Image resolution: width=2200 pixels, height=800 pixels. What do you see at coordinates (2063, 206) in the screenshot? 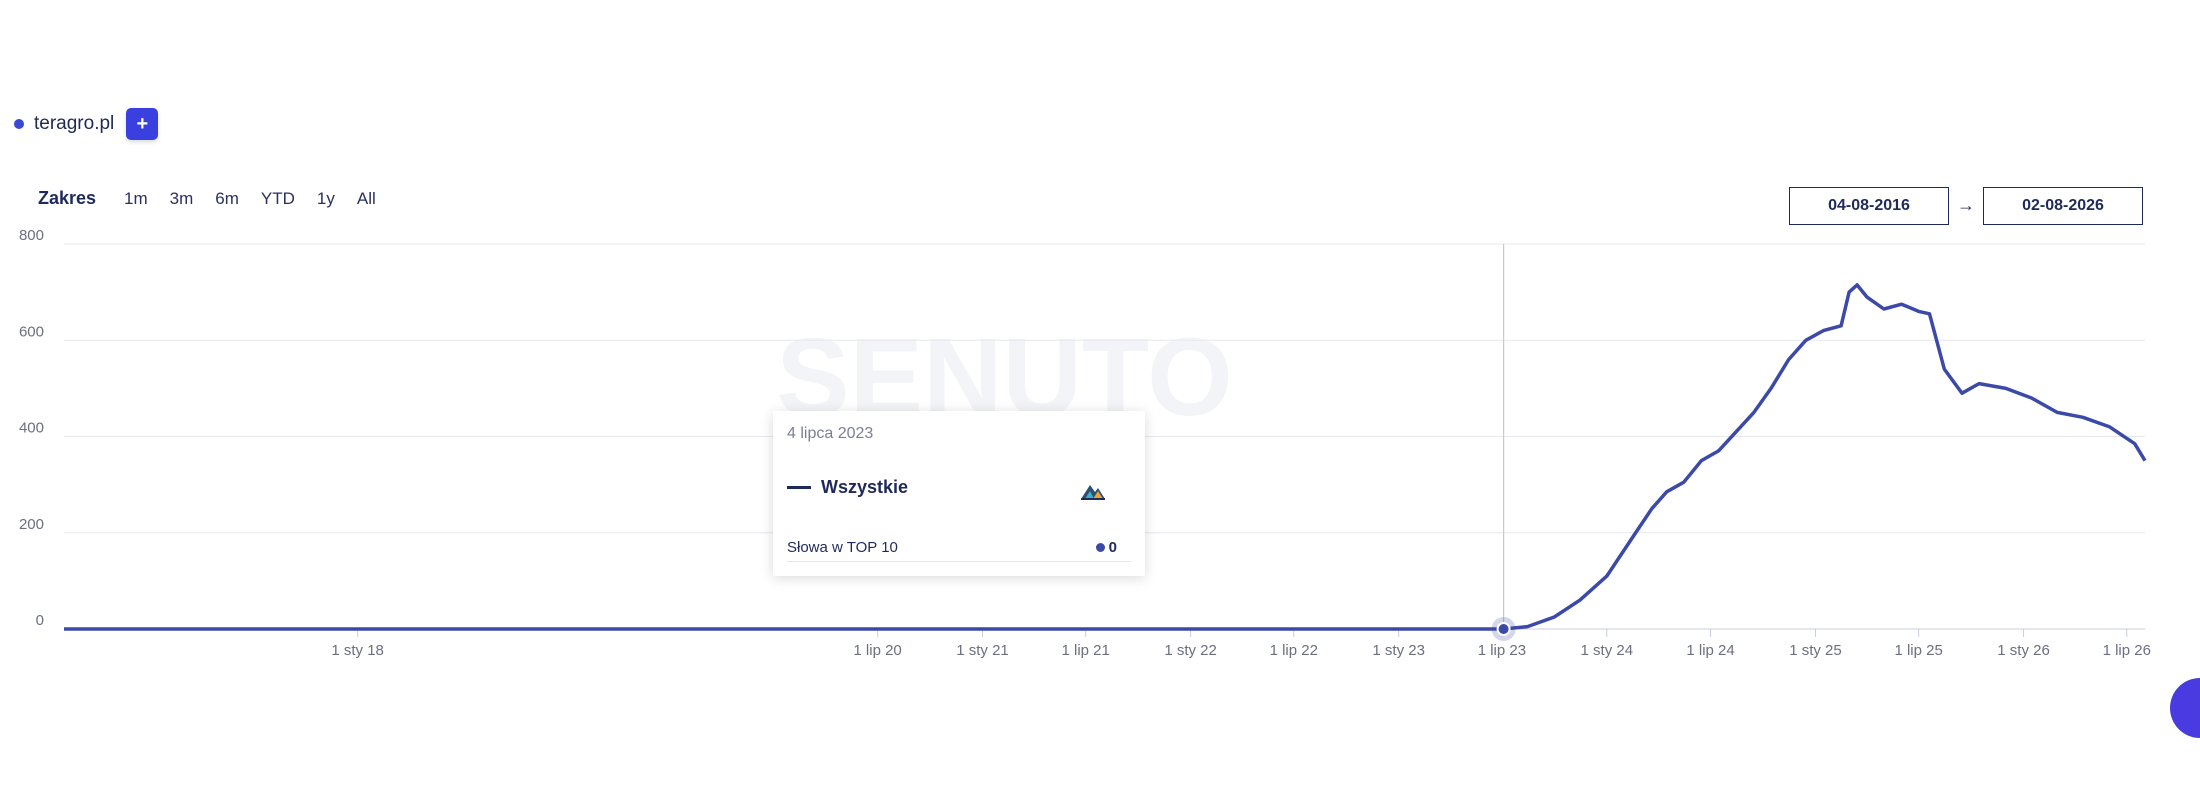
I see `date-to-input: 02-08-2026` at bounding box center [2063, 206].